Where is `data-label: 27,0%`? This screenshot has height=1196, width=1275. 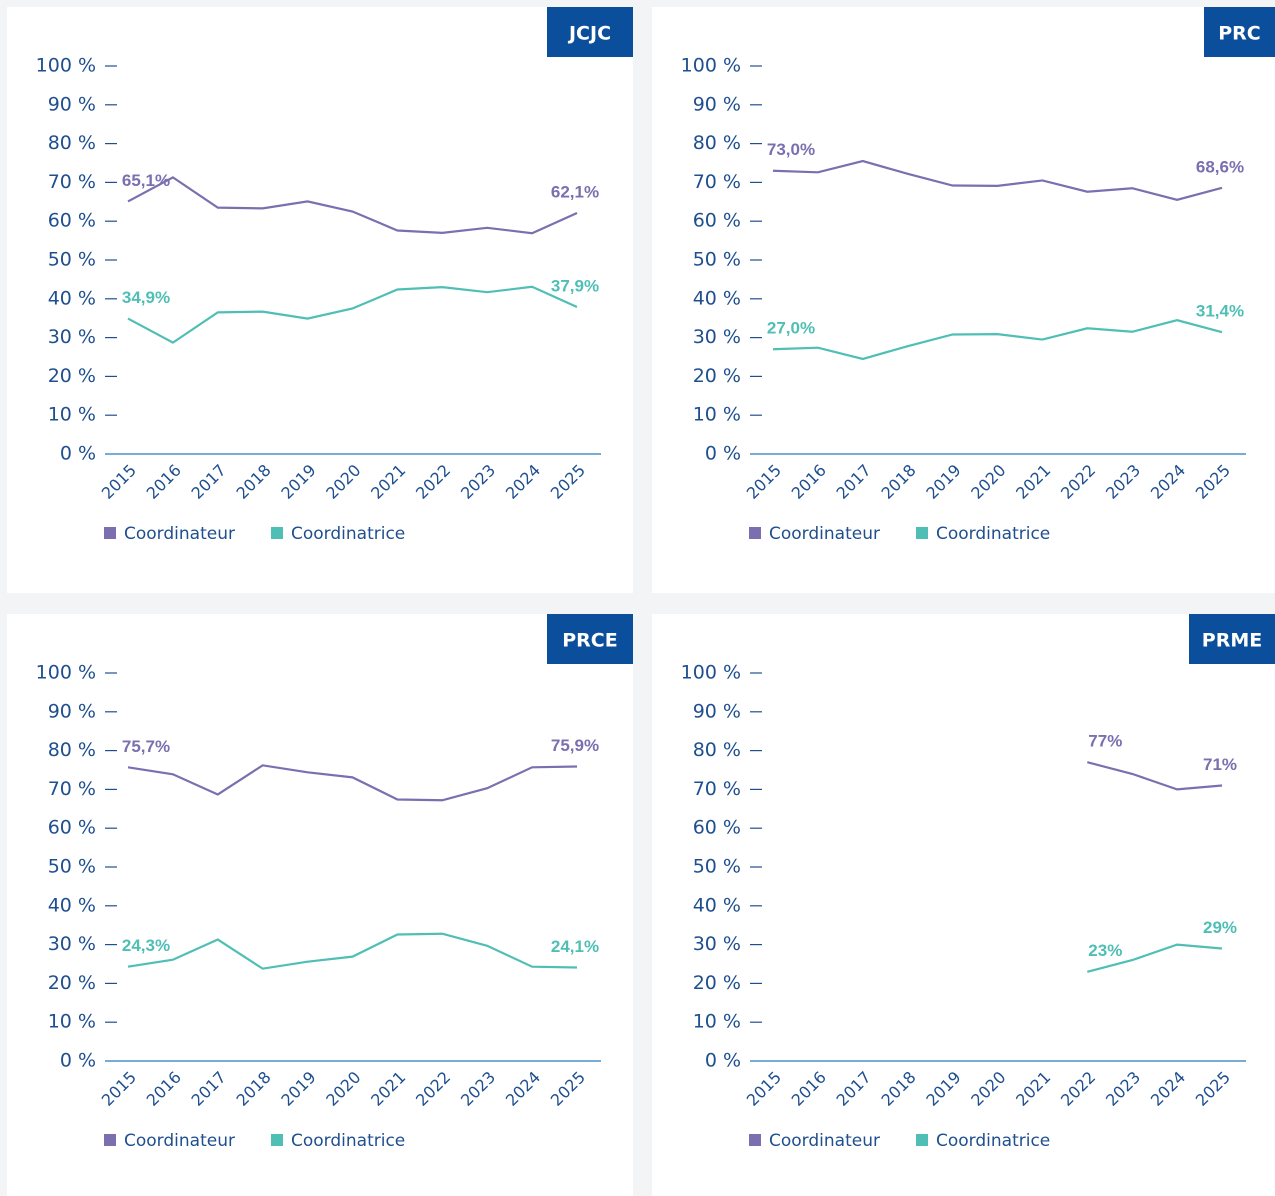 data-label: 27,0% is located at coordinates (791, 328).